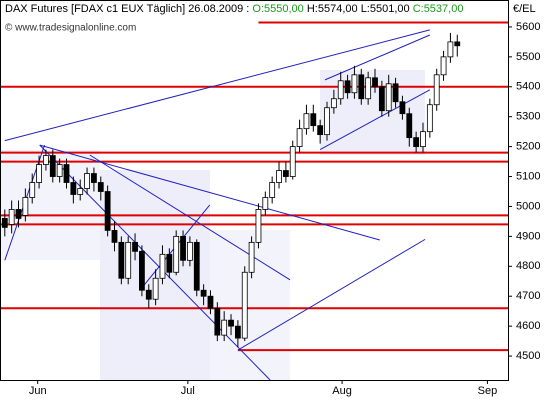  What do you see at coordinates (528, 236) in the screenshot?
I see `y-tick-label: 4900` at bounding box center [528, 236].